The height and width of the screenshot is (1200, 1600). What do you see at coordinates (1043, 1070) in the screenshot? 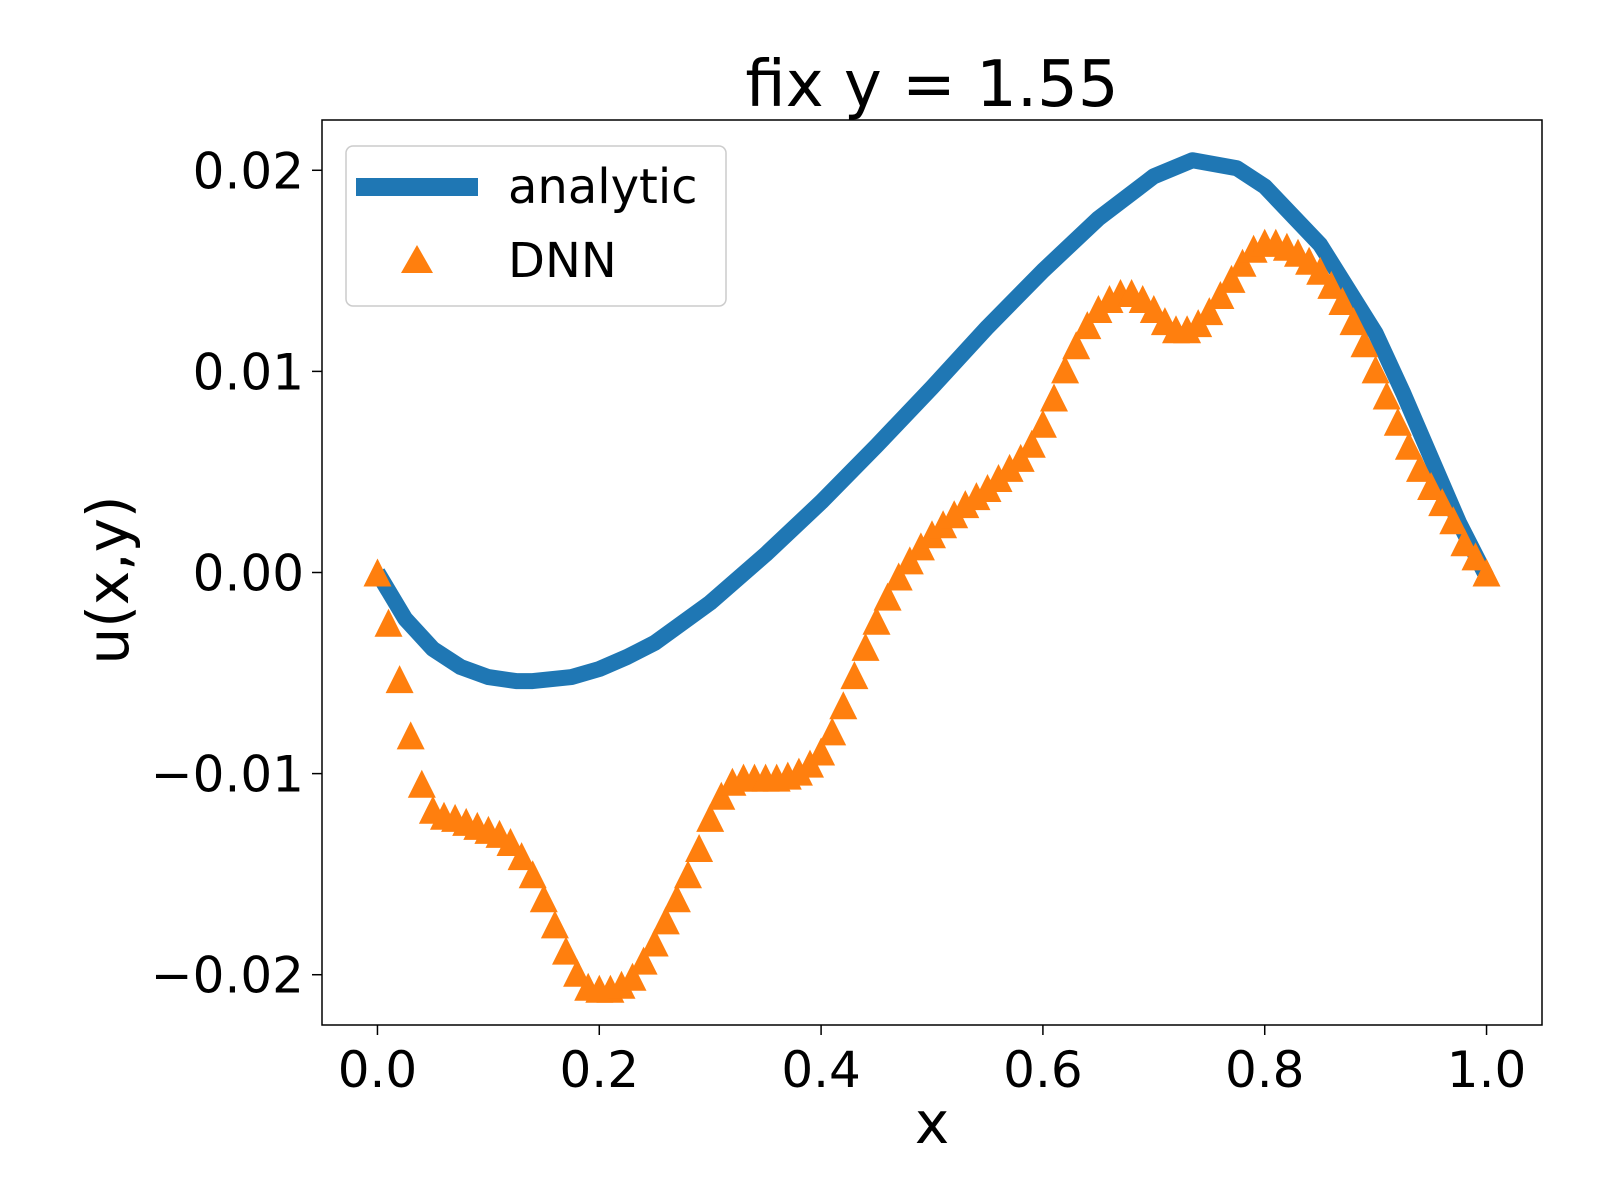
I see `x-tick-label: 0.6` at bounding box center [1043, 1070].